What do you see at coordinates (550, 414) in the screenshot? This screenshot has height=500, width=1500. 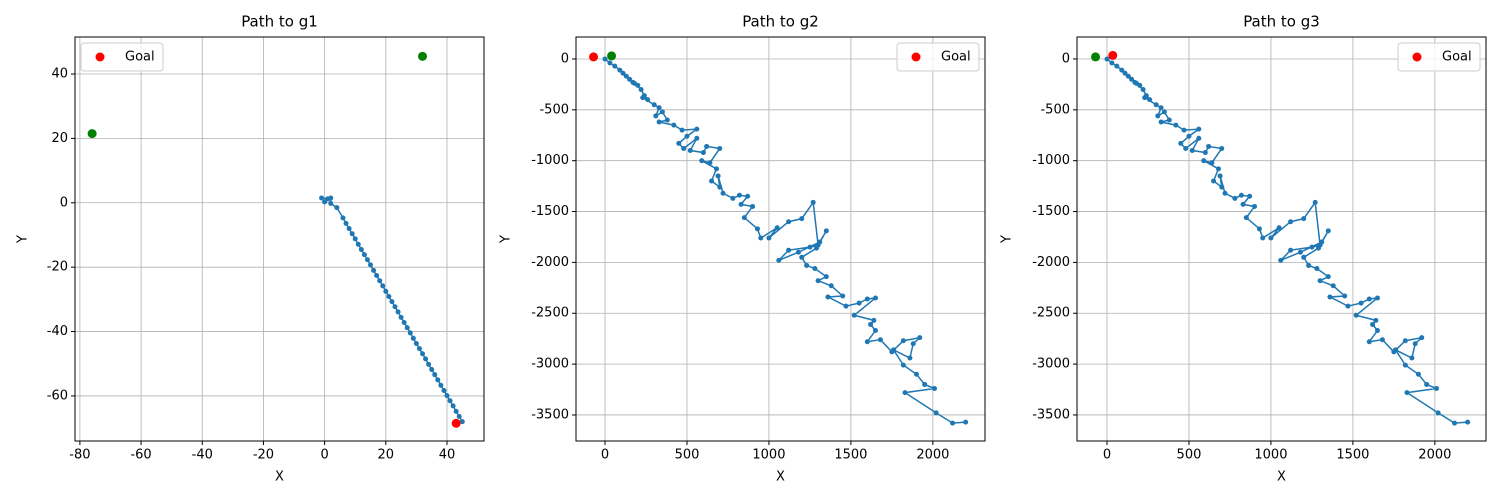 I see `y-tick-label: -3500` at bounding box center [550, 414].